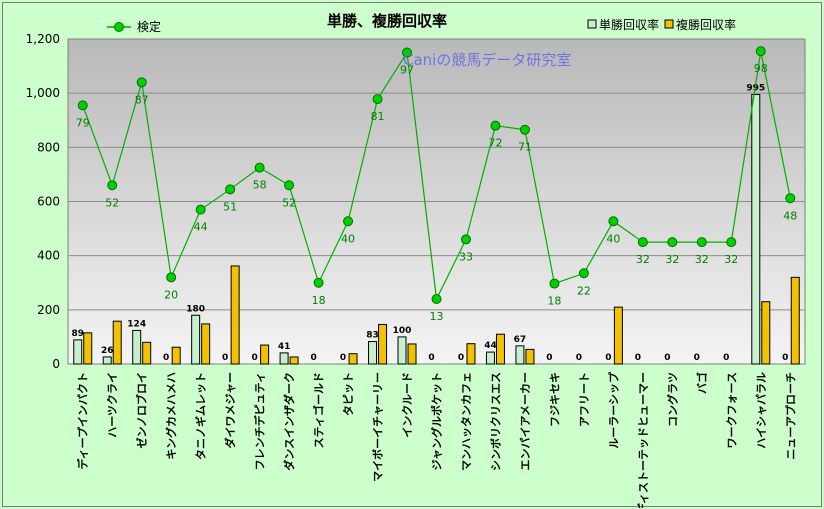  What do you see at coordinates (48, 310) in the screenshot?
I see `y-tick-label: 200` at bounding box center [48, 310].